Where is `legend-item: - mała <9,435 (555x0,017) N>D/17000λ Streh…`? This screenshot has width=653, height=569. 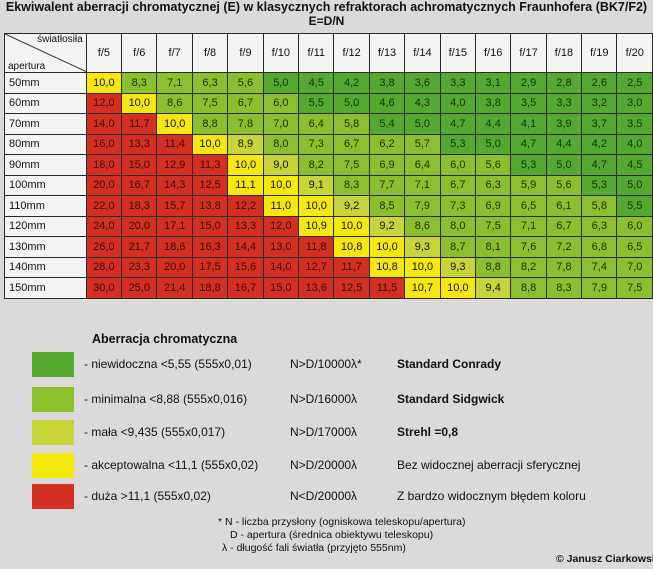
legend-item: - mała <9,435 (555x0,017) N>D/17000λ Streh… is located at coordinates (326, 435).